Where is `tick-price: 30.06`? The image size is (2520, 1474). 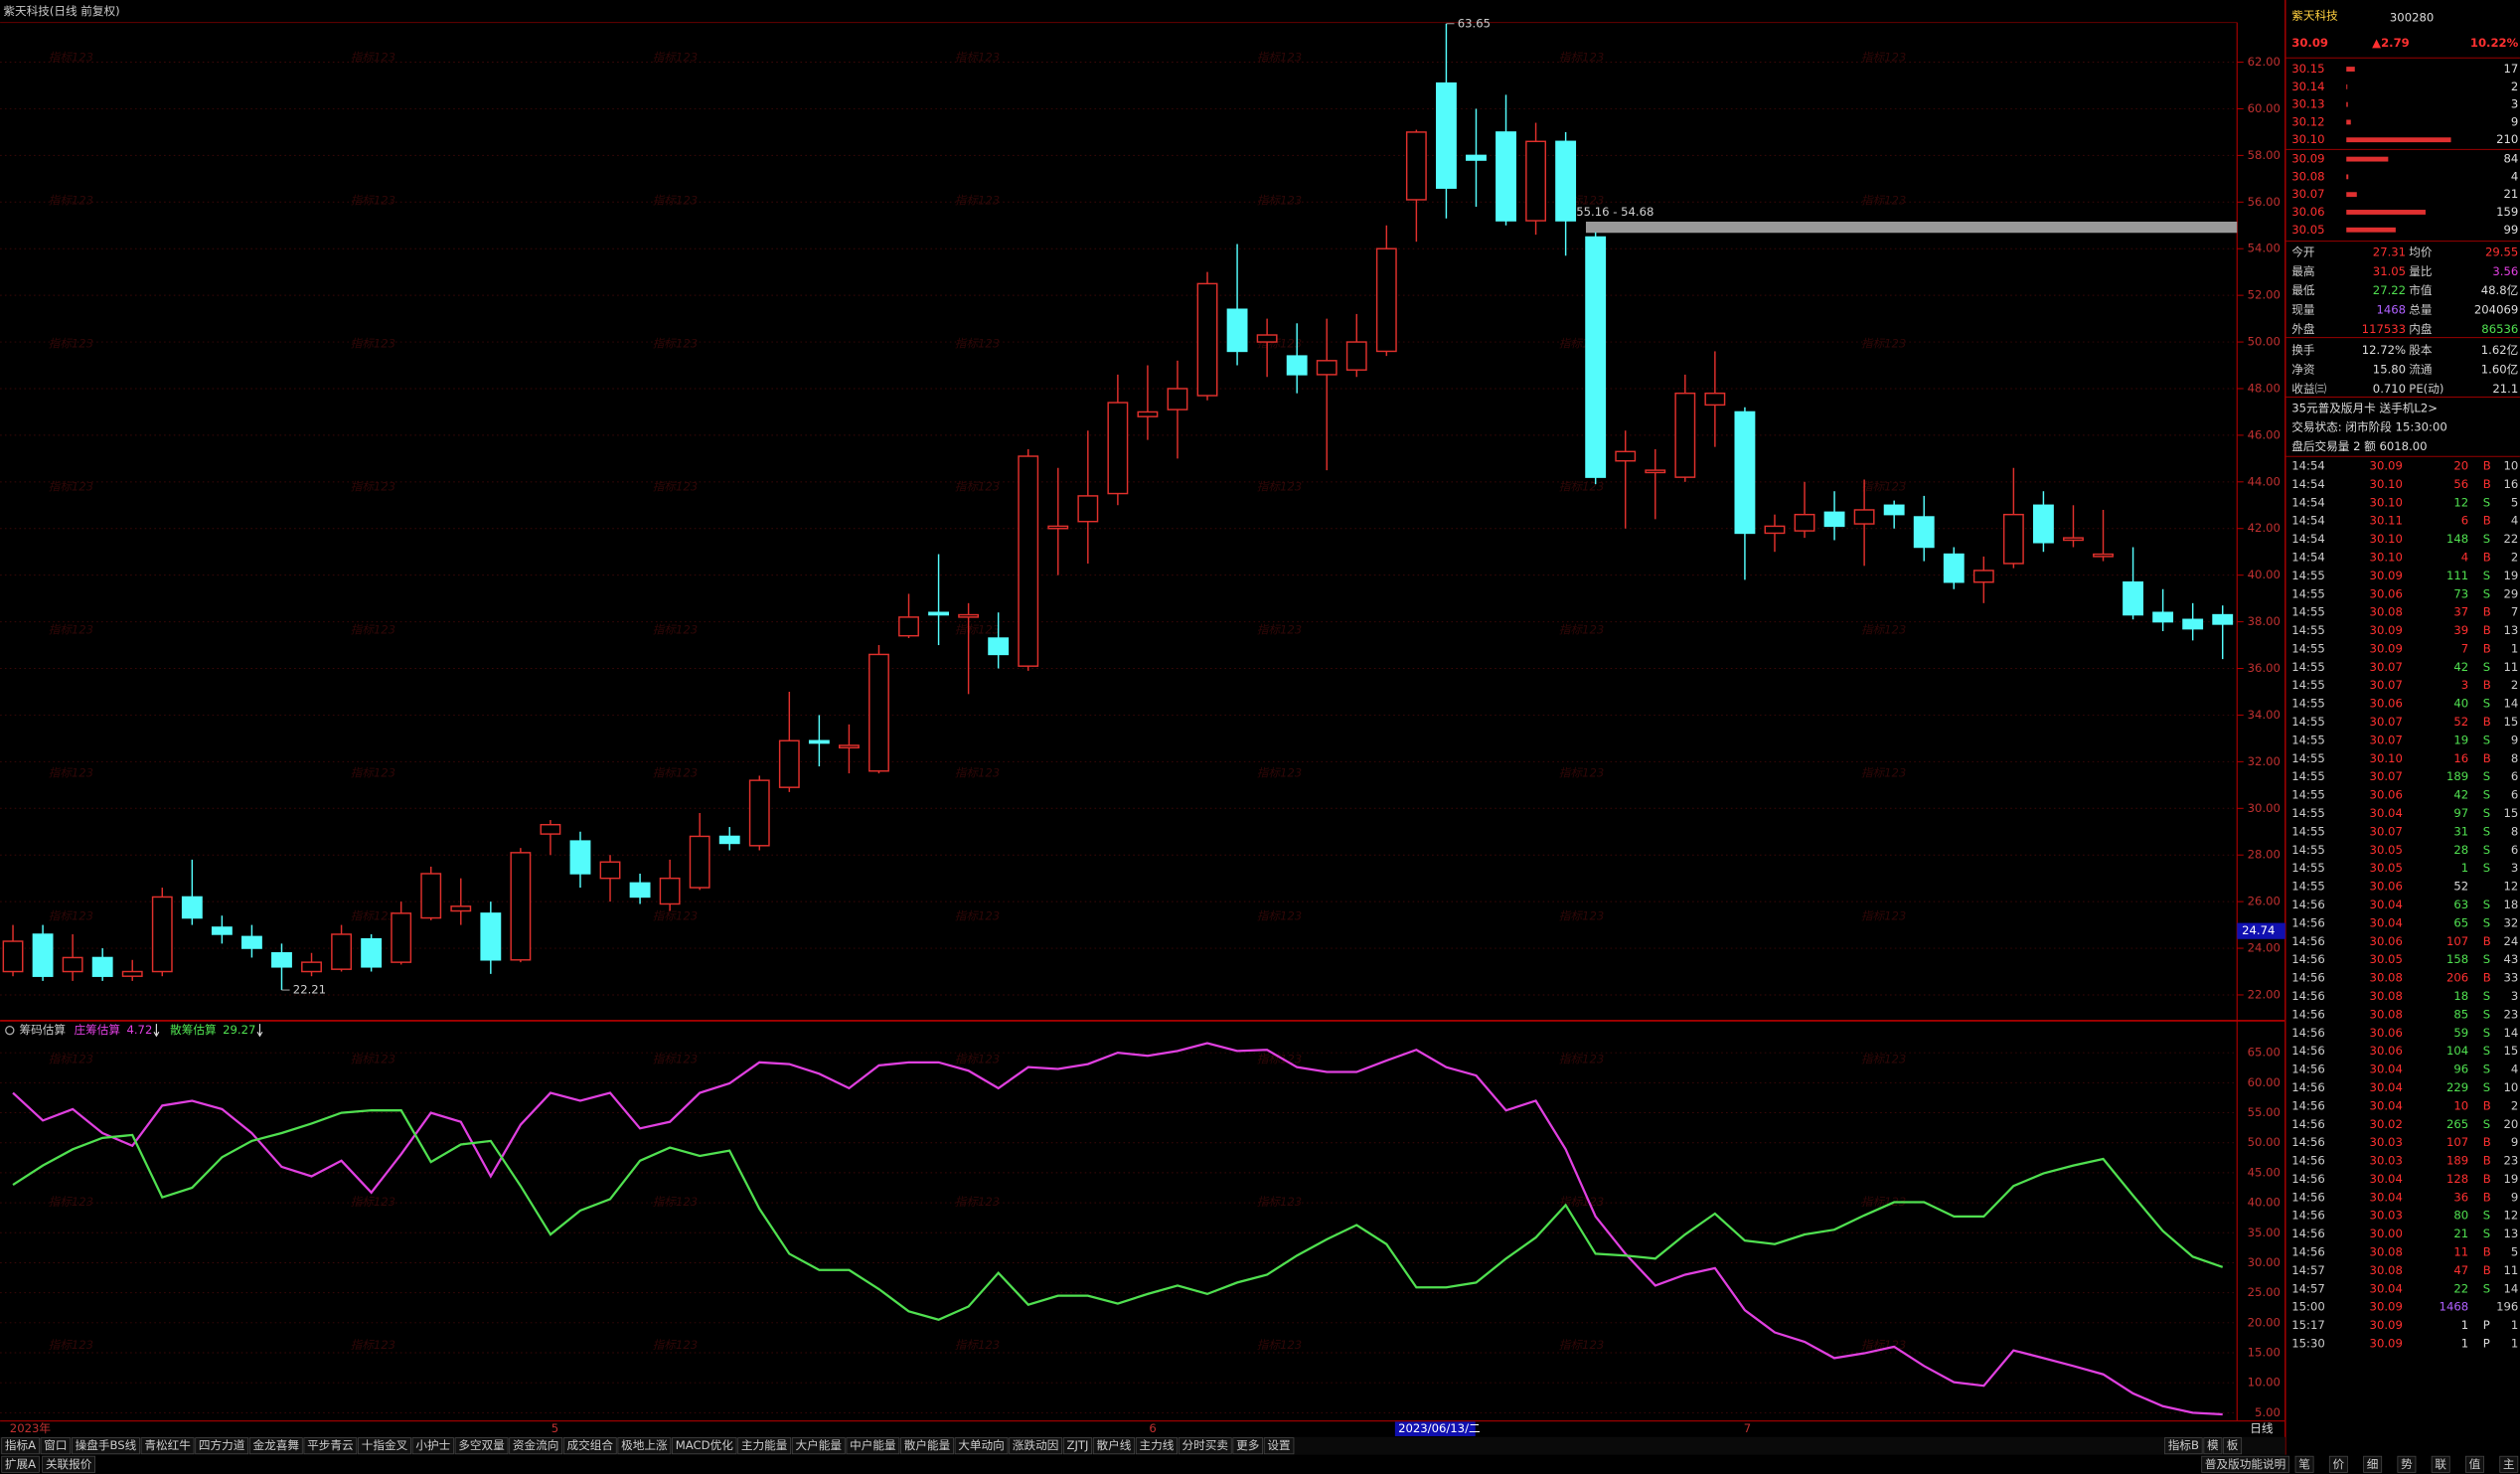
tick-price: 30.06 is located at coordinates (2386, 887).